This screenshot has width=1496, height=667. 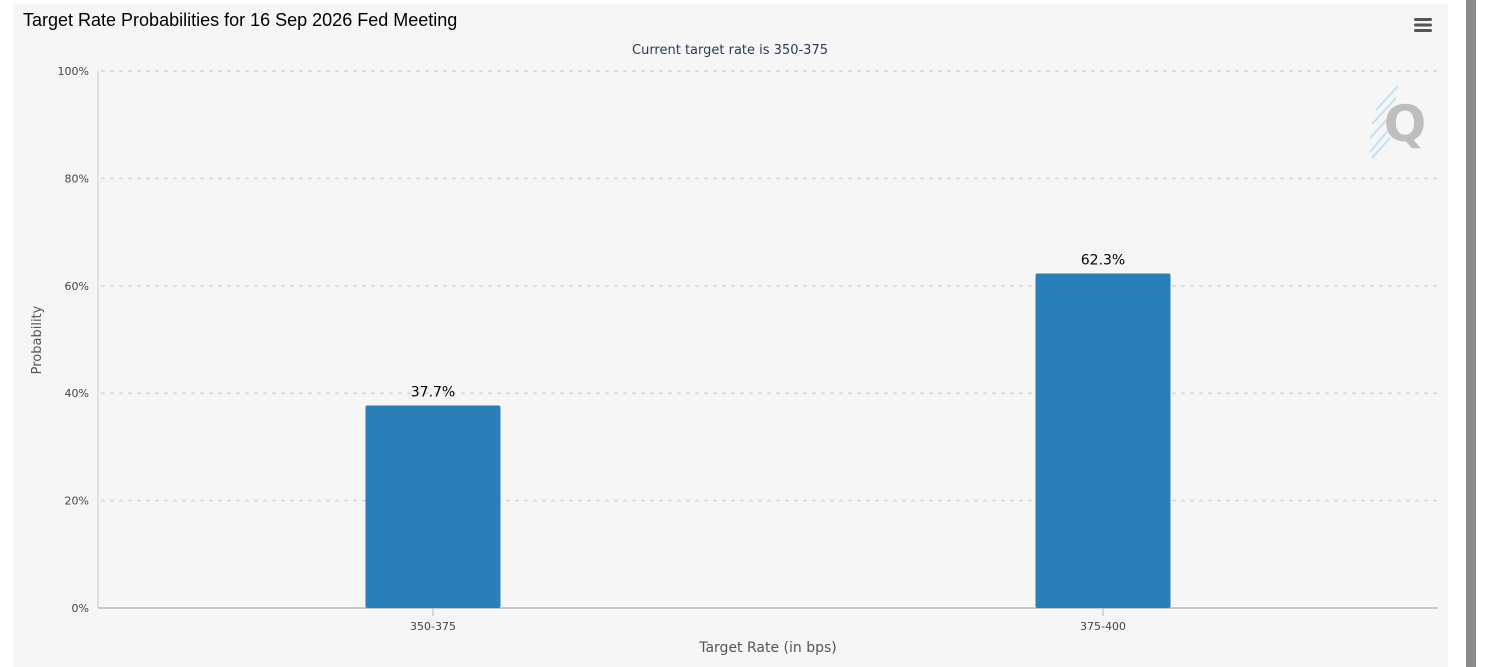 What do you see at coordinates (1103, 626) in the screenshot?
I see `x-tick-label: 375-400` at bounding box center [1103, 626].